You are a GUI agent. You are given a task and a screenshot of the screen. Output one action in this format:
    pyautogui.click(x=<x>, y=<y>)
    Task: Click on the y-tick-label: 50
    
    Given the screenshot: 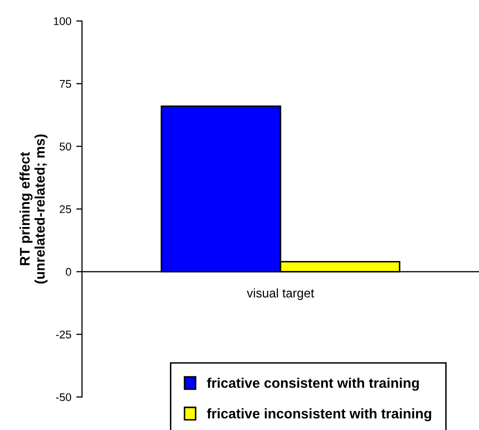 What is the action you would take?
    pyautogui.click(x=66, y=146)
    